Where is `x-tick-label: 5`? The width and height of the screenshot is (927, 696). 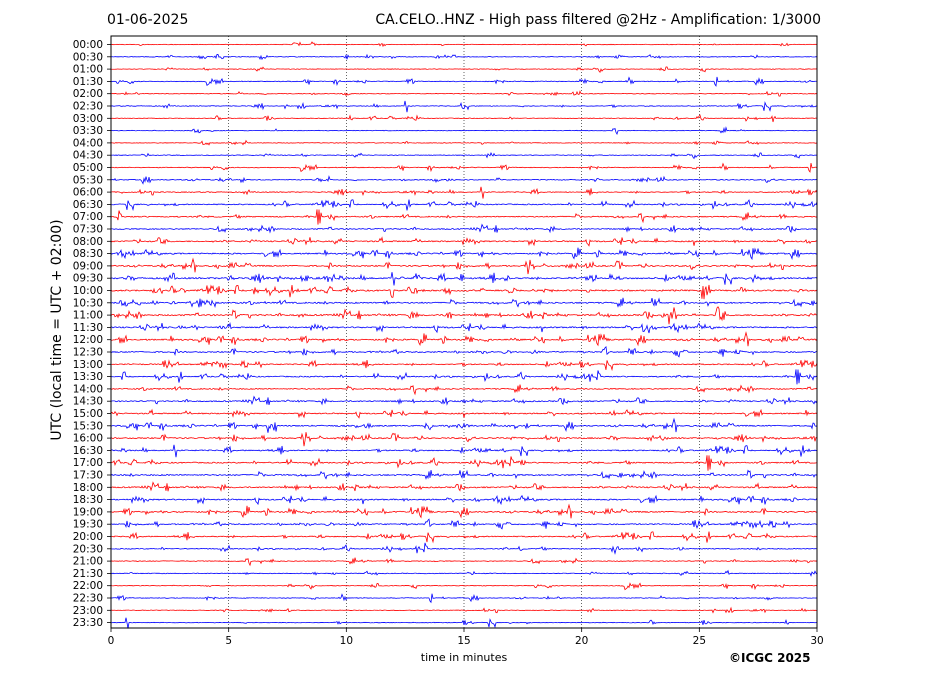
x-tick-label: 5 is located at coordinates (228, 641).